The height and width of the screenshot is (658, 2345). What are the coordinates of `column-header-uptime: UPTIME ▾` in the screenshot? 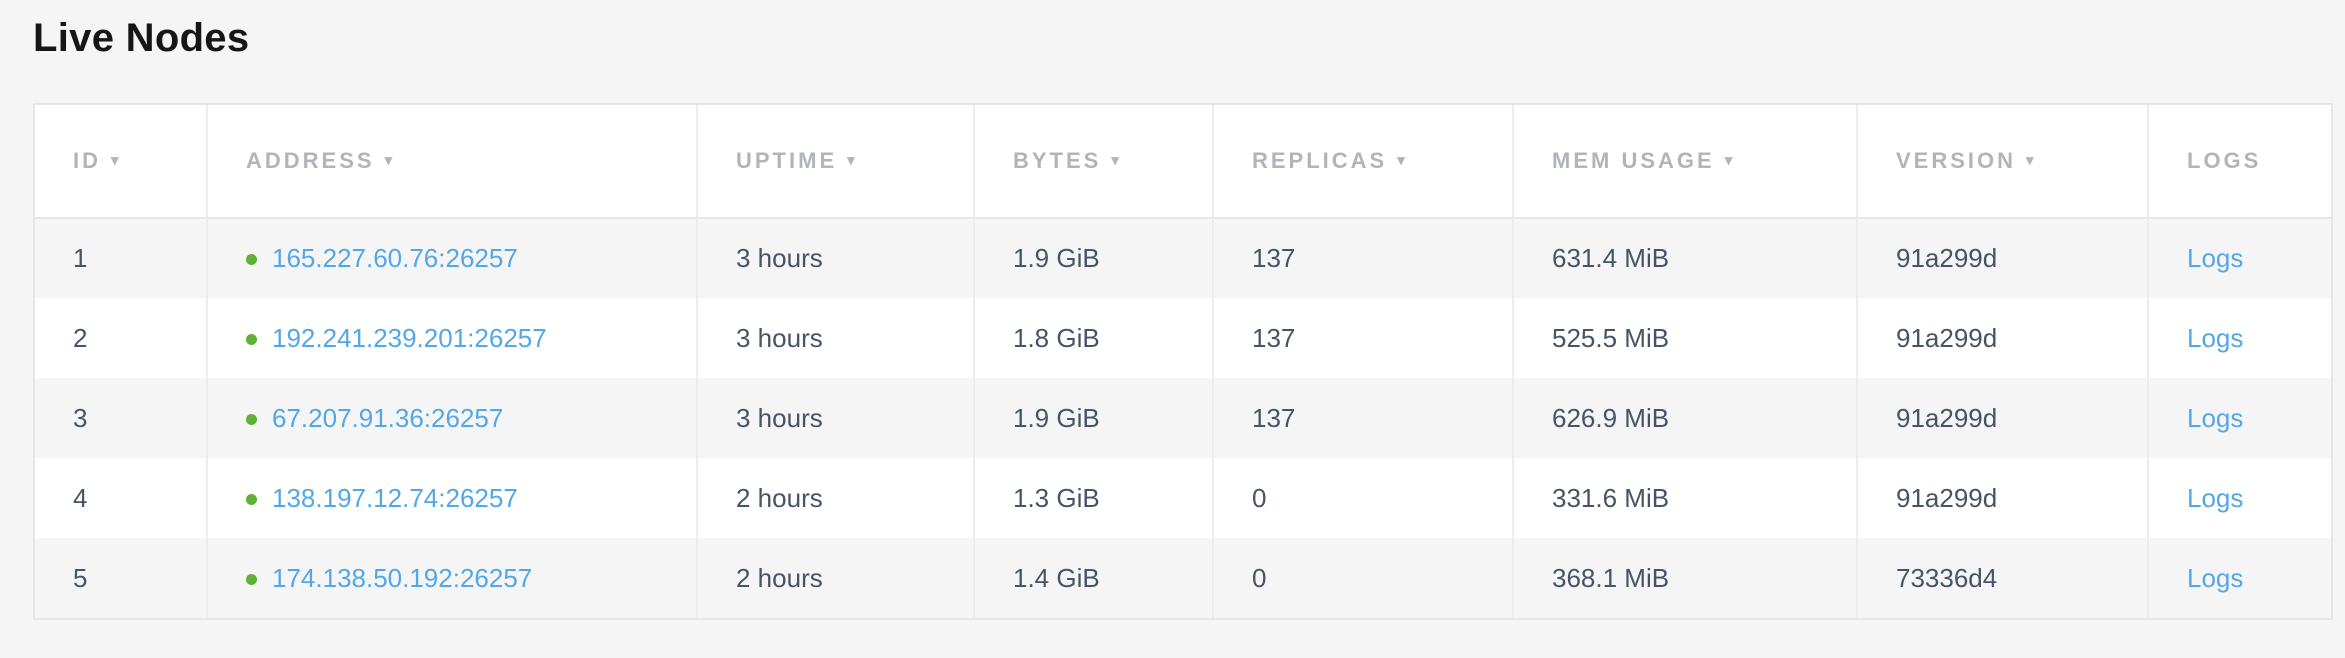 It's located at (836, 162).